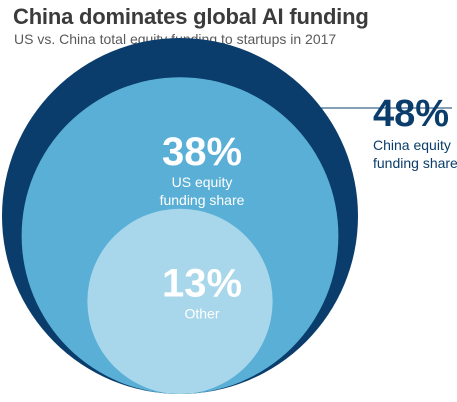 This screenshot has width=457, height=402. I want to click on category-label-other: Other, so click(201, 314).